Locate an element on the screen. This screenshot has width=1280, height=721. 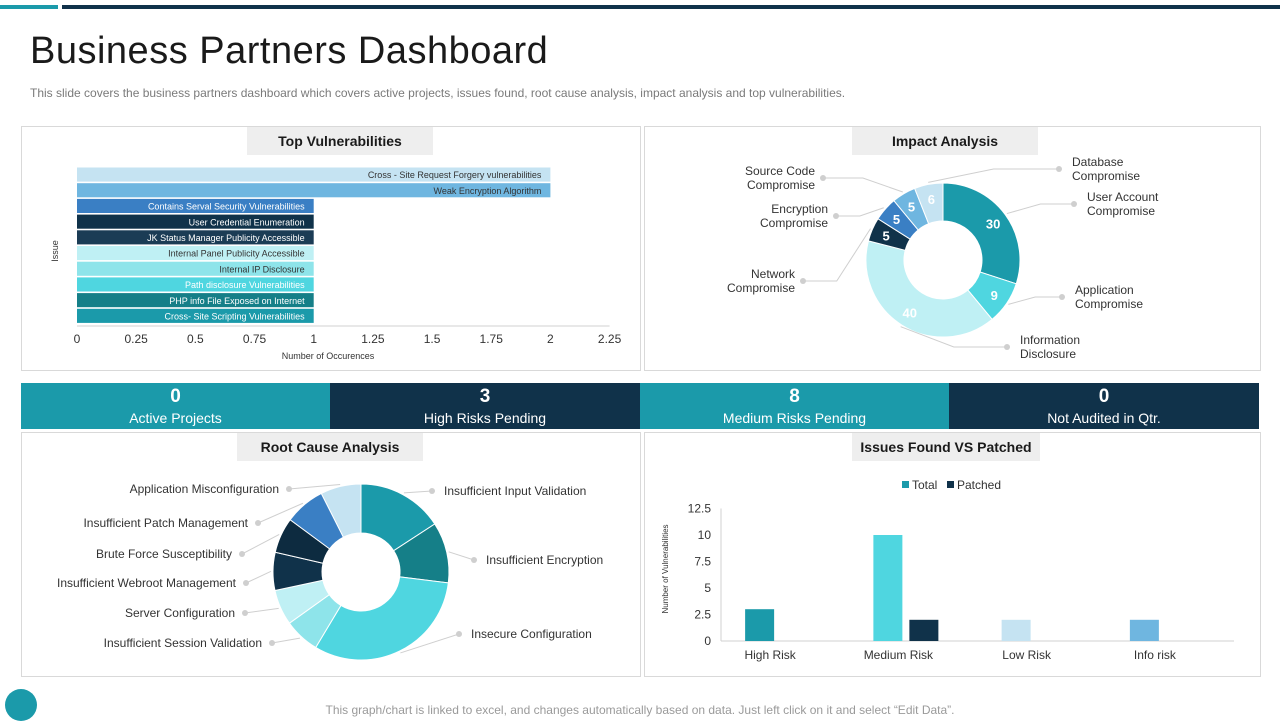
y-tick-label: 7.5 is located at coordinates (702, 562).